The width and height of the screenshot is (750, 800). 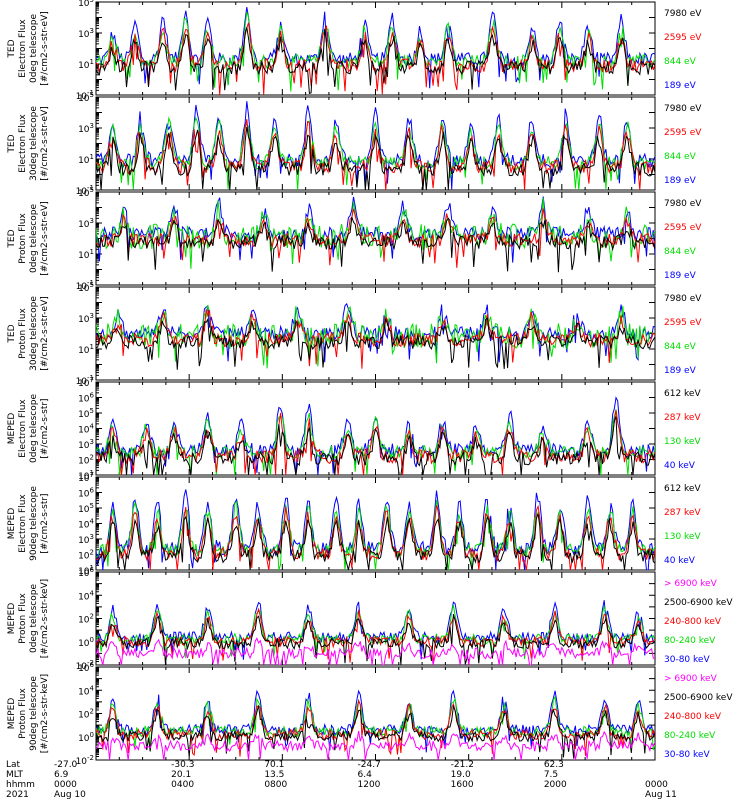 What do you see at coordinates (365, 775) in the screenshot?
I see `x-tick-label: 6.4` at bounding box center [365, 775].